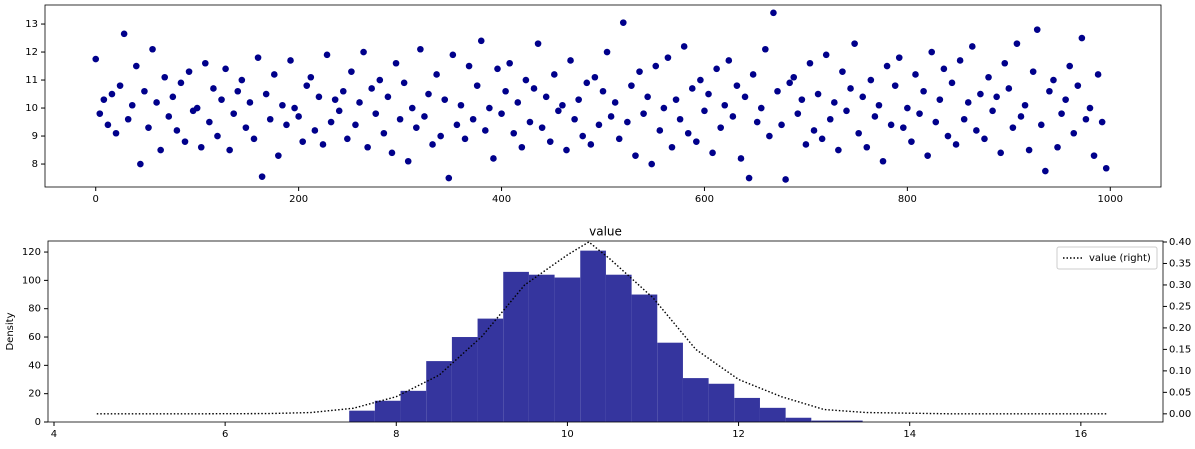 The image size is (1195, 449). Describe the element at coordinates (31, 252) in the screenshot. I see `y-tick-label: 120` at that location.